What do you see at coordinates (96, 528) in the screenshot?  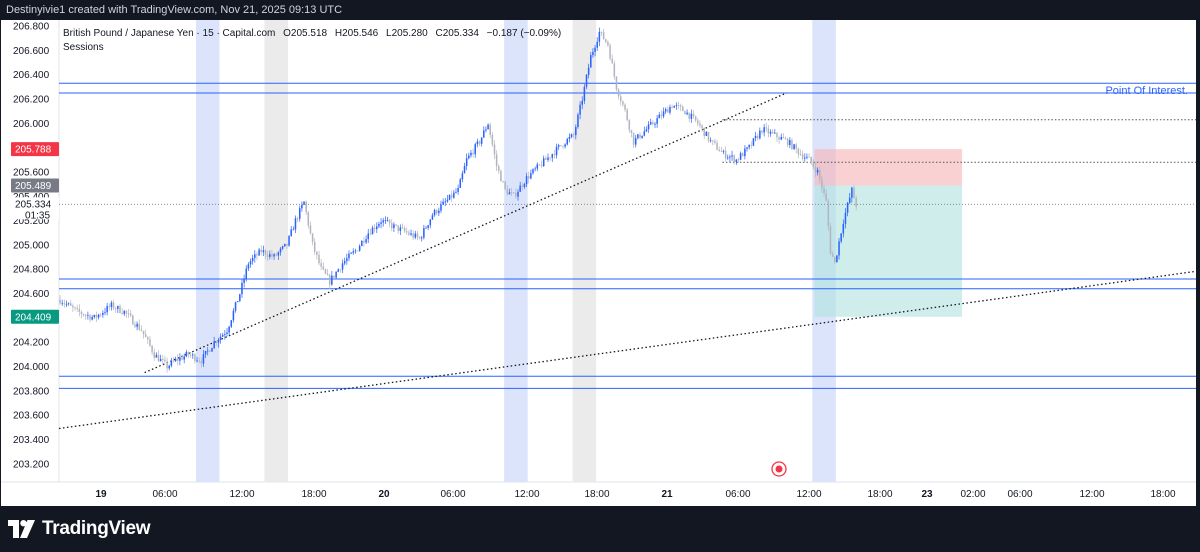 I see `tradingview-brand-text: TradingView` at bounding box center [96, 528].